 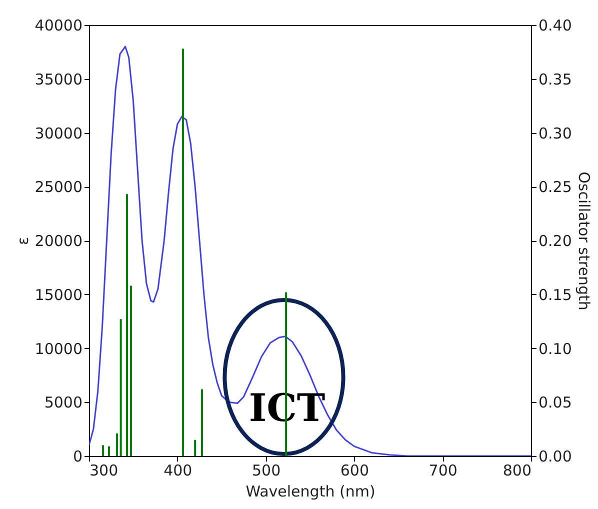 What do you see at coordinates (178, 471) in the screenshot?
I see `x-tick-label: 400` at bounding box center [178, 471].